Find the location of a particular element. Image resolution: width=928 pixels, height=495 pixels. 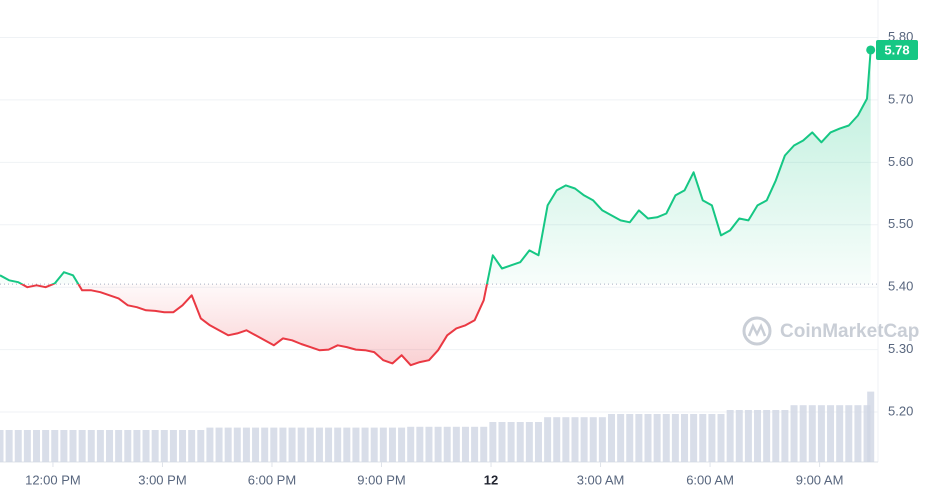

x-tick-label: 3:00 AM is located at coordinates (601, 479).